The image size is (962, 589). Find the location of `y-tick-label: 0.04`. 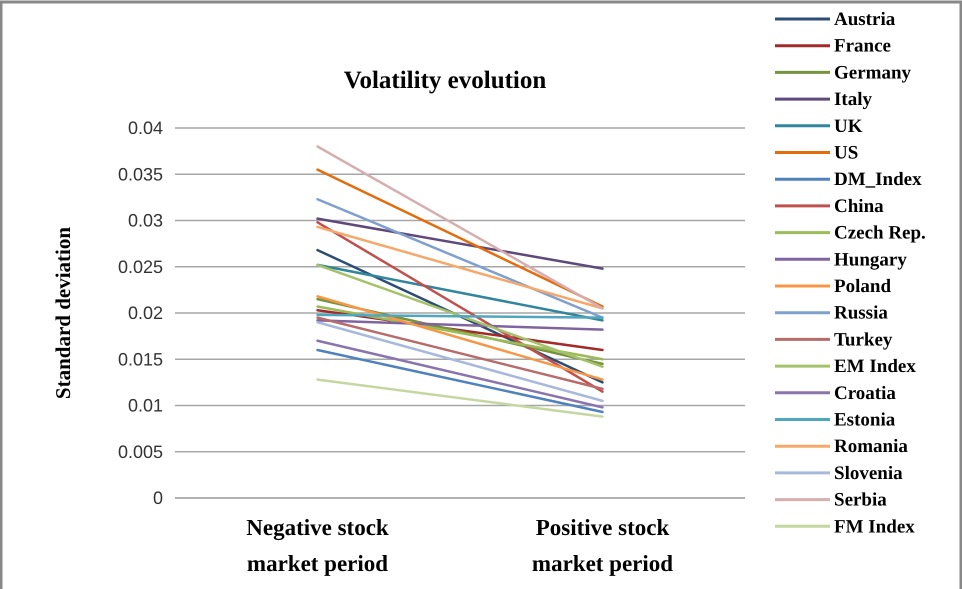

y-tick-label: 0.04 is located at coordinates (145, 128).